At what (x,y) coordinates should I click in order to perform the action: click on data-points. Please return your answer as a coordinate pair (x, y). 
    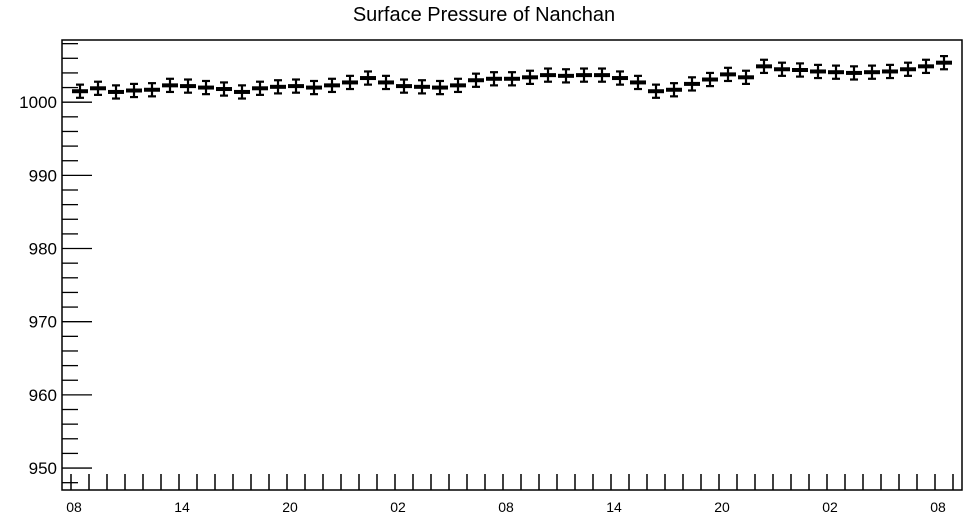
    Looking at the image, I should click on (512, 77).